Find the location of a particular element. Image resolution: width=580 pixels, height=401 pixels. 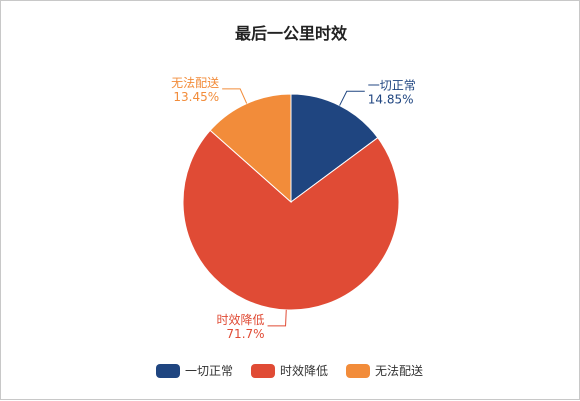

legend-label-3: 无法配送 is located at coordinates (399, 370).